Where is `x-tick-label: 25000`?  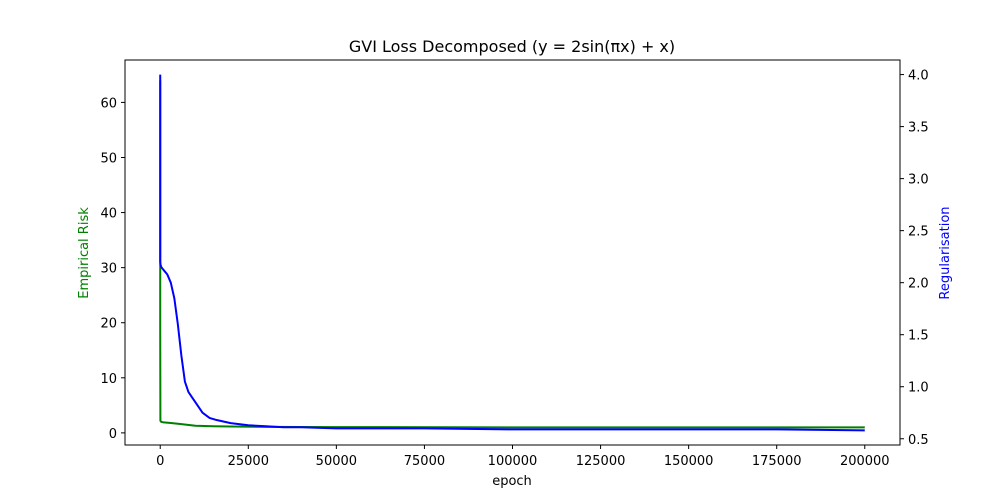 x-tick-label: 25000 is located at coordinates (248, 461).